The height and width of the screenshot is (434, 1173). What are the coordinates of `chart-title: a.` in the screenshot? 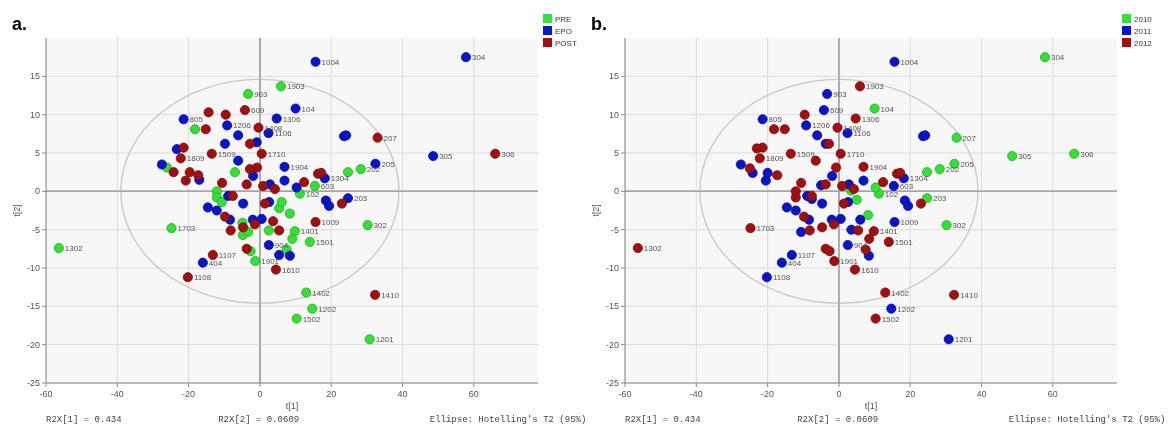 It's located at (20, 24).